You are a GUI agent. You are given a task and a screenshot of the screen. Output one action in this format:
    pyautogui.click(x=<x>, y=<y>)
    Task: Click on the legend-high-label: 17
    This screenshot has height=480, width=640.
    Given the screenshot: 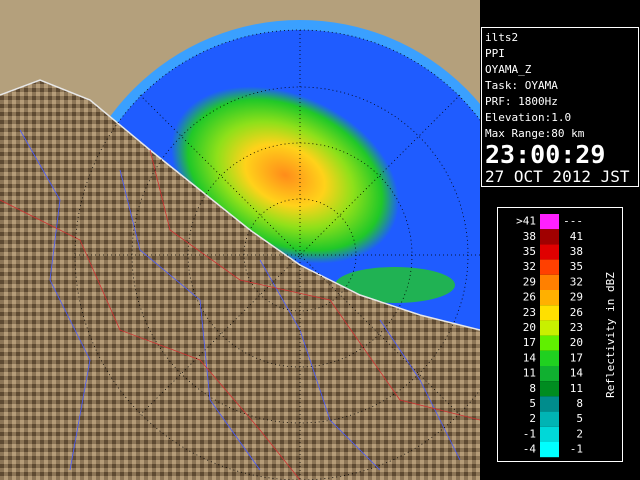 What is the action you would take?
    pyautogui.click(x=576, y=357)
    